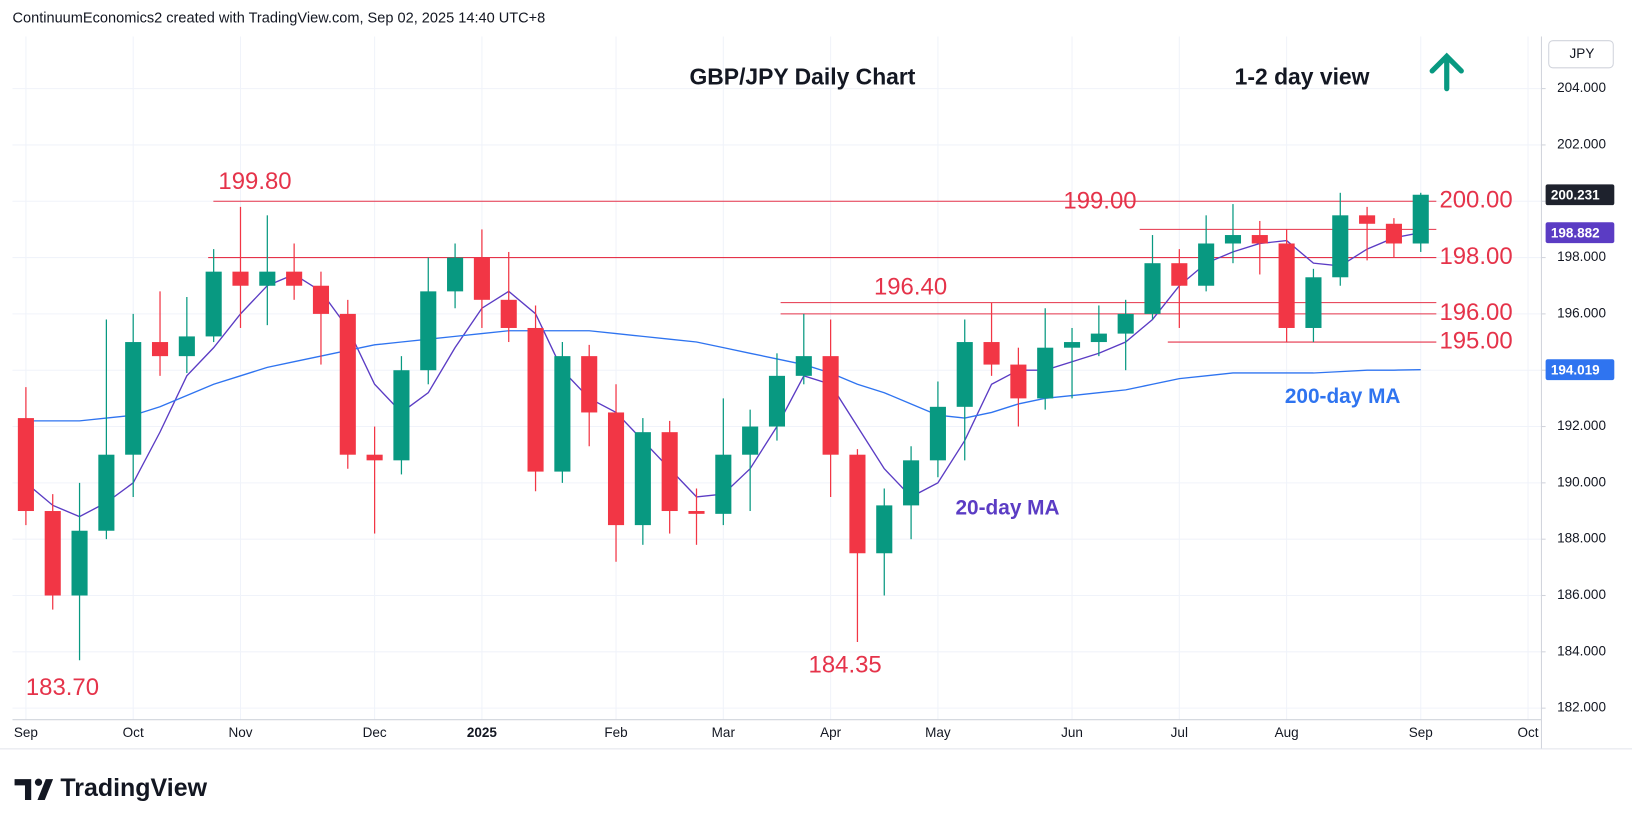 Image resolution: width=1632 pixels, height=824 pixels. I want to click on x-tick-label: Feb, so click(615, 732).